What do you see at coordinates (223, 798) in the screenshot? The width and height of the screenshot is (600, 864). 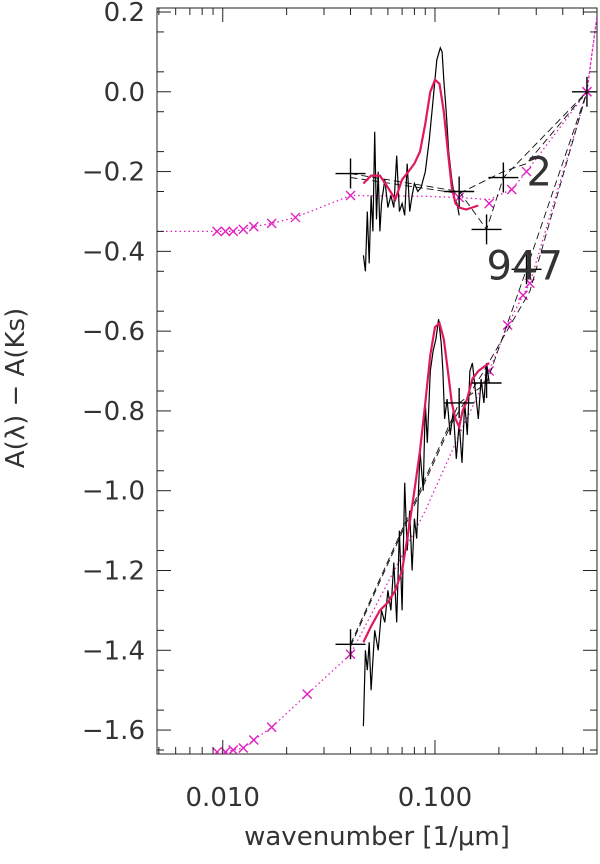 I see `x-tick-label: 0.010` at bounding box center [223, 798].